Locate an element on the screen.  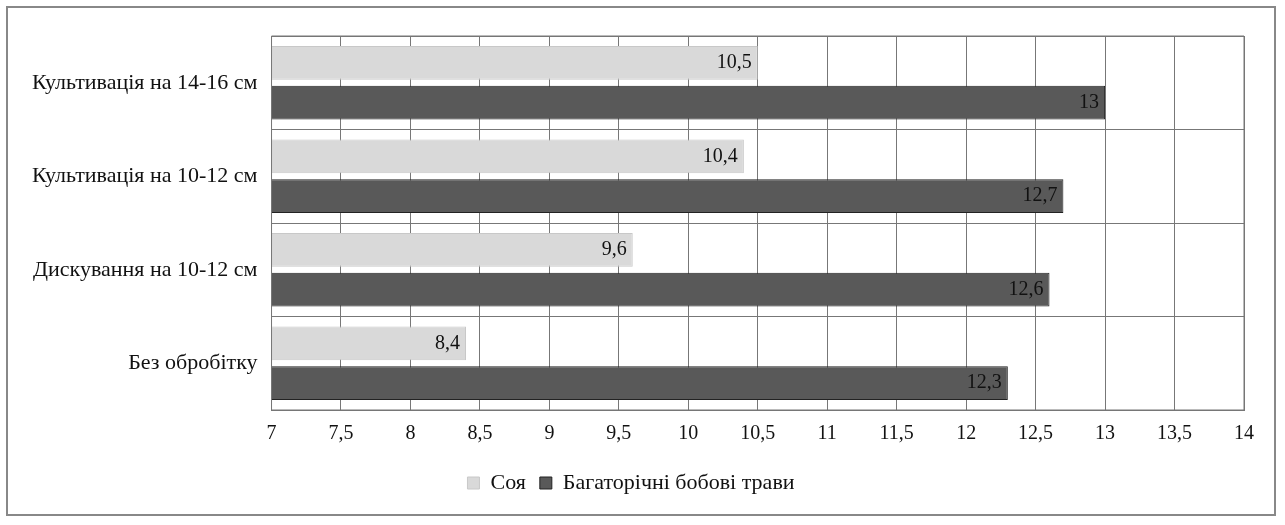
y-tick-label: Без обробітку is located at coordinates (193, 362).